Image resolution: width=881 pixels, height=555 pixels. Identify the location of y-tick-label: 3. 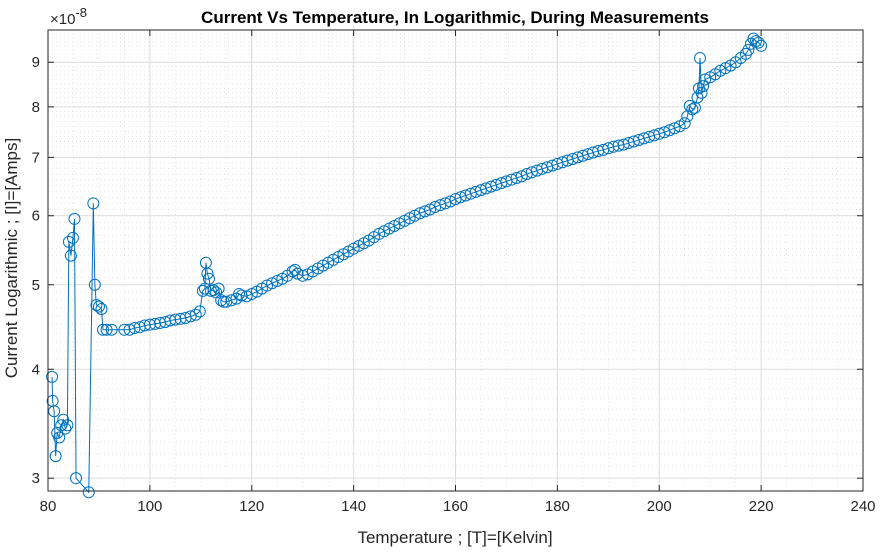
(36, 478).